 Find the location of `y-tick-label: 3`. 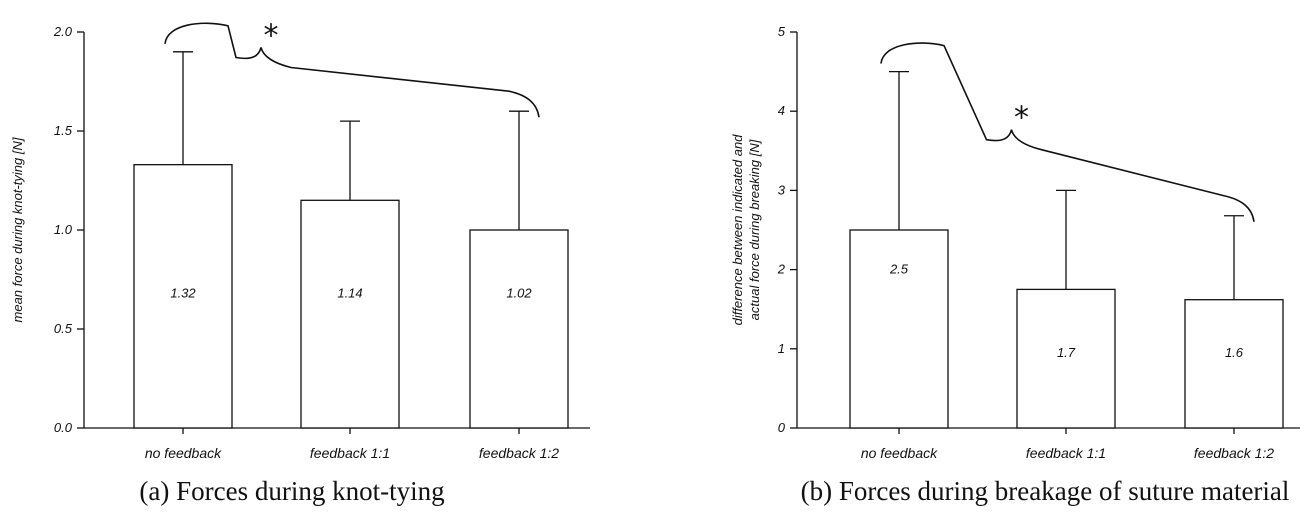

y-tick-label: 3 is located at coordinates (782, 189).